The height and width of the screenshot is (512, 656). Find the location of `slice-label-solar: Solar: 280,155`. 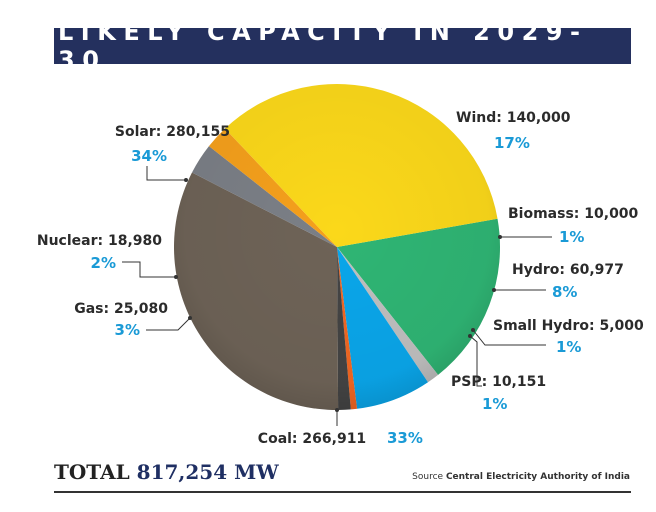

slice-label-solar: Solar: 280,155 is located at coordinates (172, 132).